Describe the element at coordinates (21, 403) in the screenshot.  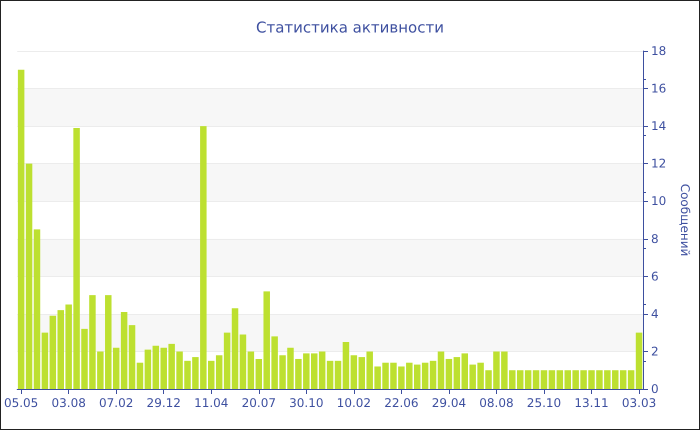
I see `x-tick-label: 05.05` at that location.